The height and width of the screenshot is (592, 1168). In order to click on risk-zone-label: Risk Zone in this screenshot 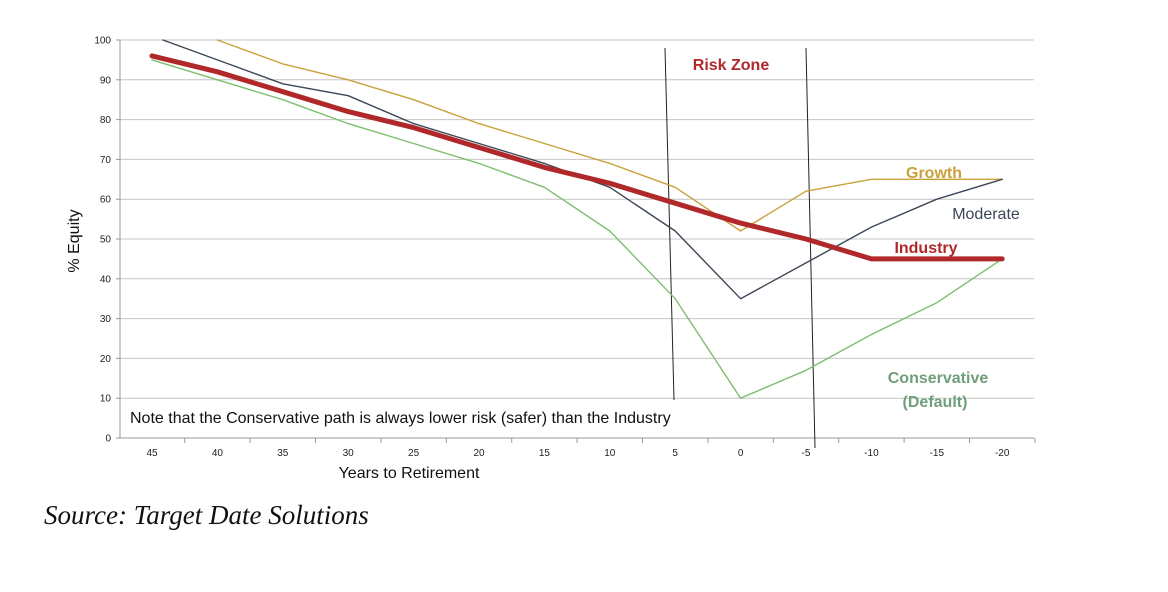, I will do `click(731, 65)`.